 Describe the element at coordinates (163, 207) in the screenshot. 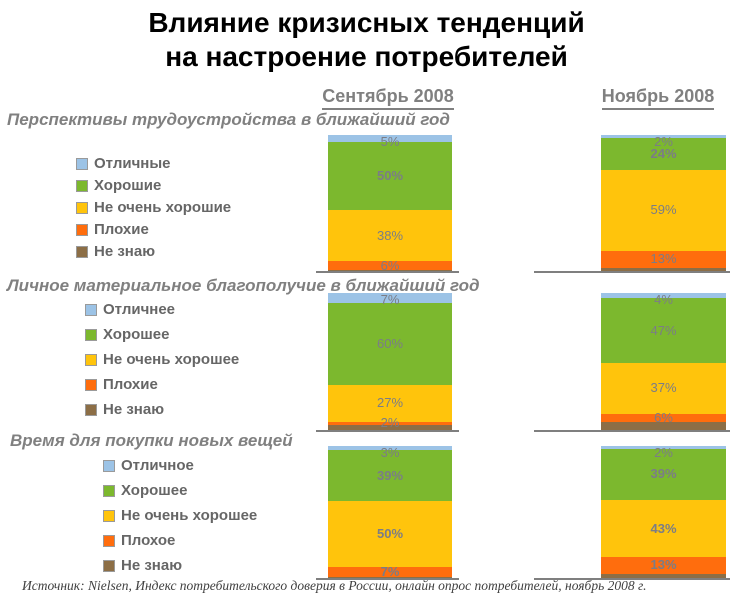

I see `legend-label: Не очень хорошие` at that location.